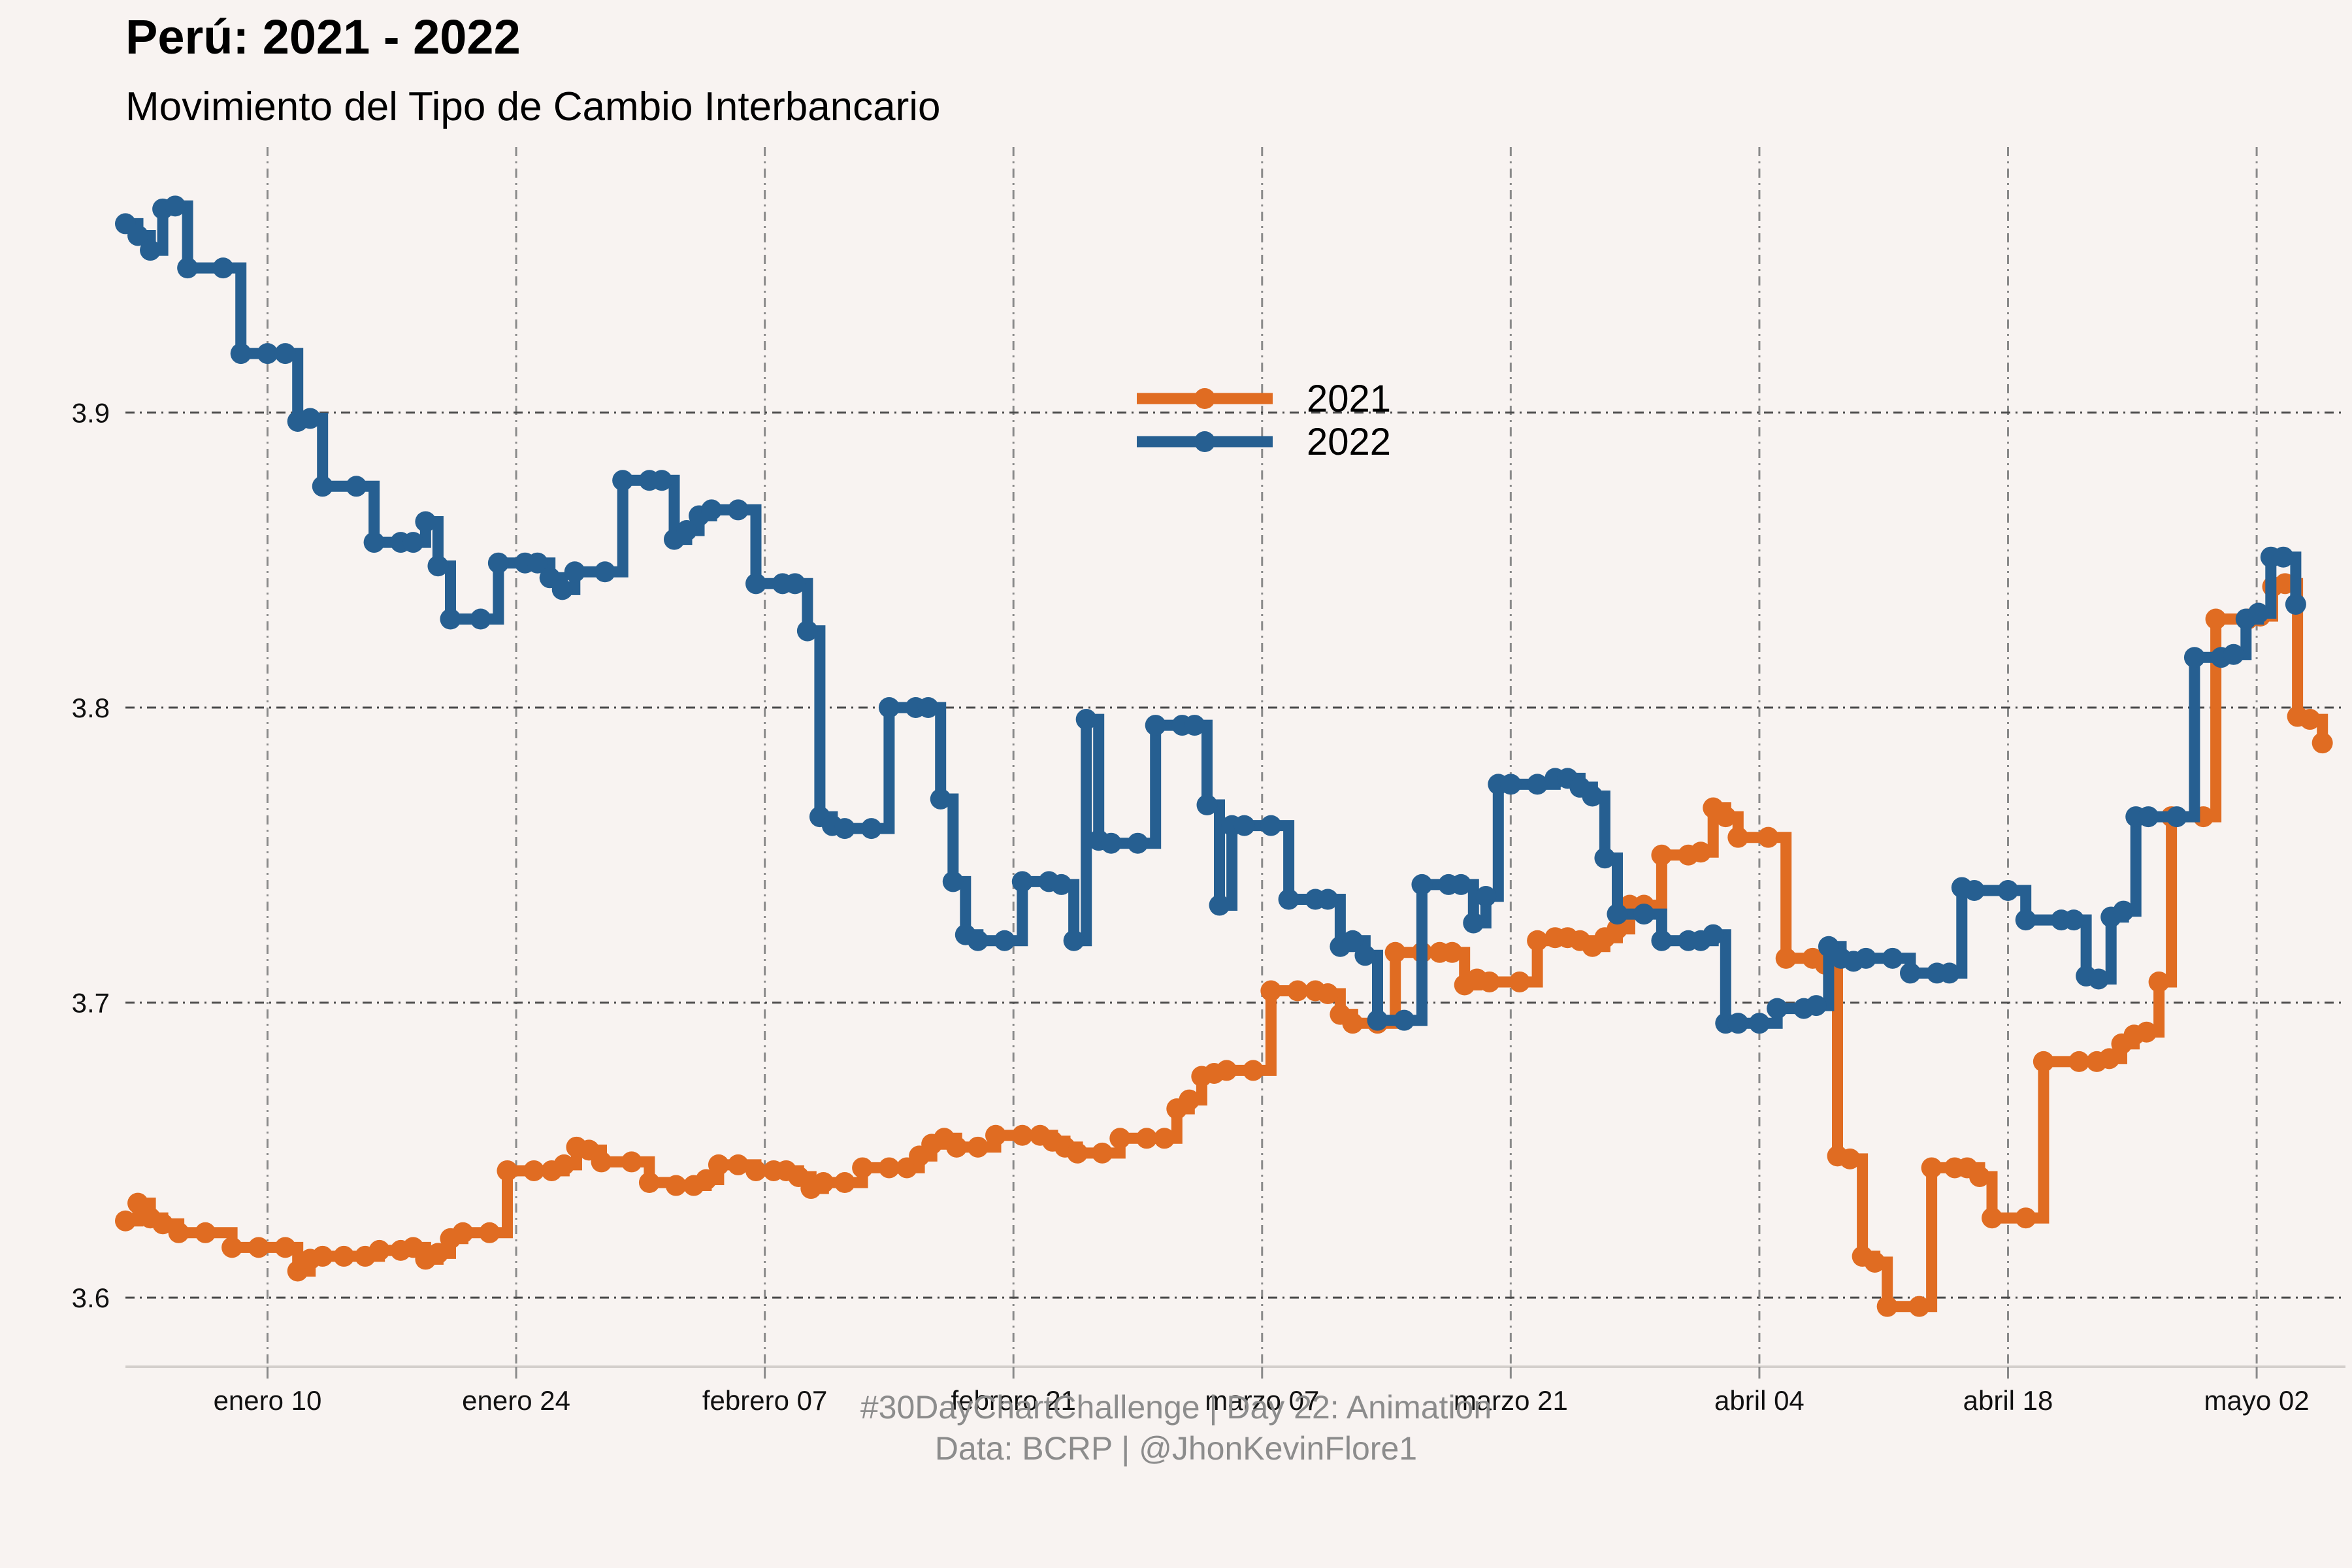  What do you see at coordinates (1013, 1400) in the screenshot?
I see `x-tick-label: febrero 21` at bounding box center [1013, 1400].